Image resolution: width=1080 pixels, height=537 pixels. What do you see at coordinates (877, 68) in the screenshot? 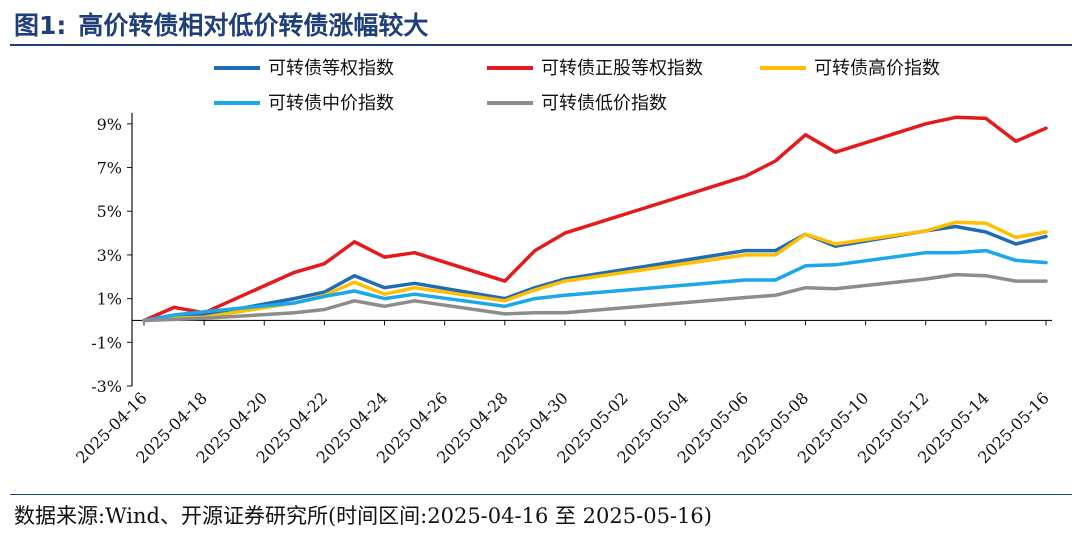
I see `legend-label: 可转债高价指数` at bounding box center [877, 68].